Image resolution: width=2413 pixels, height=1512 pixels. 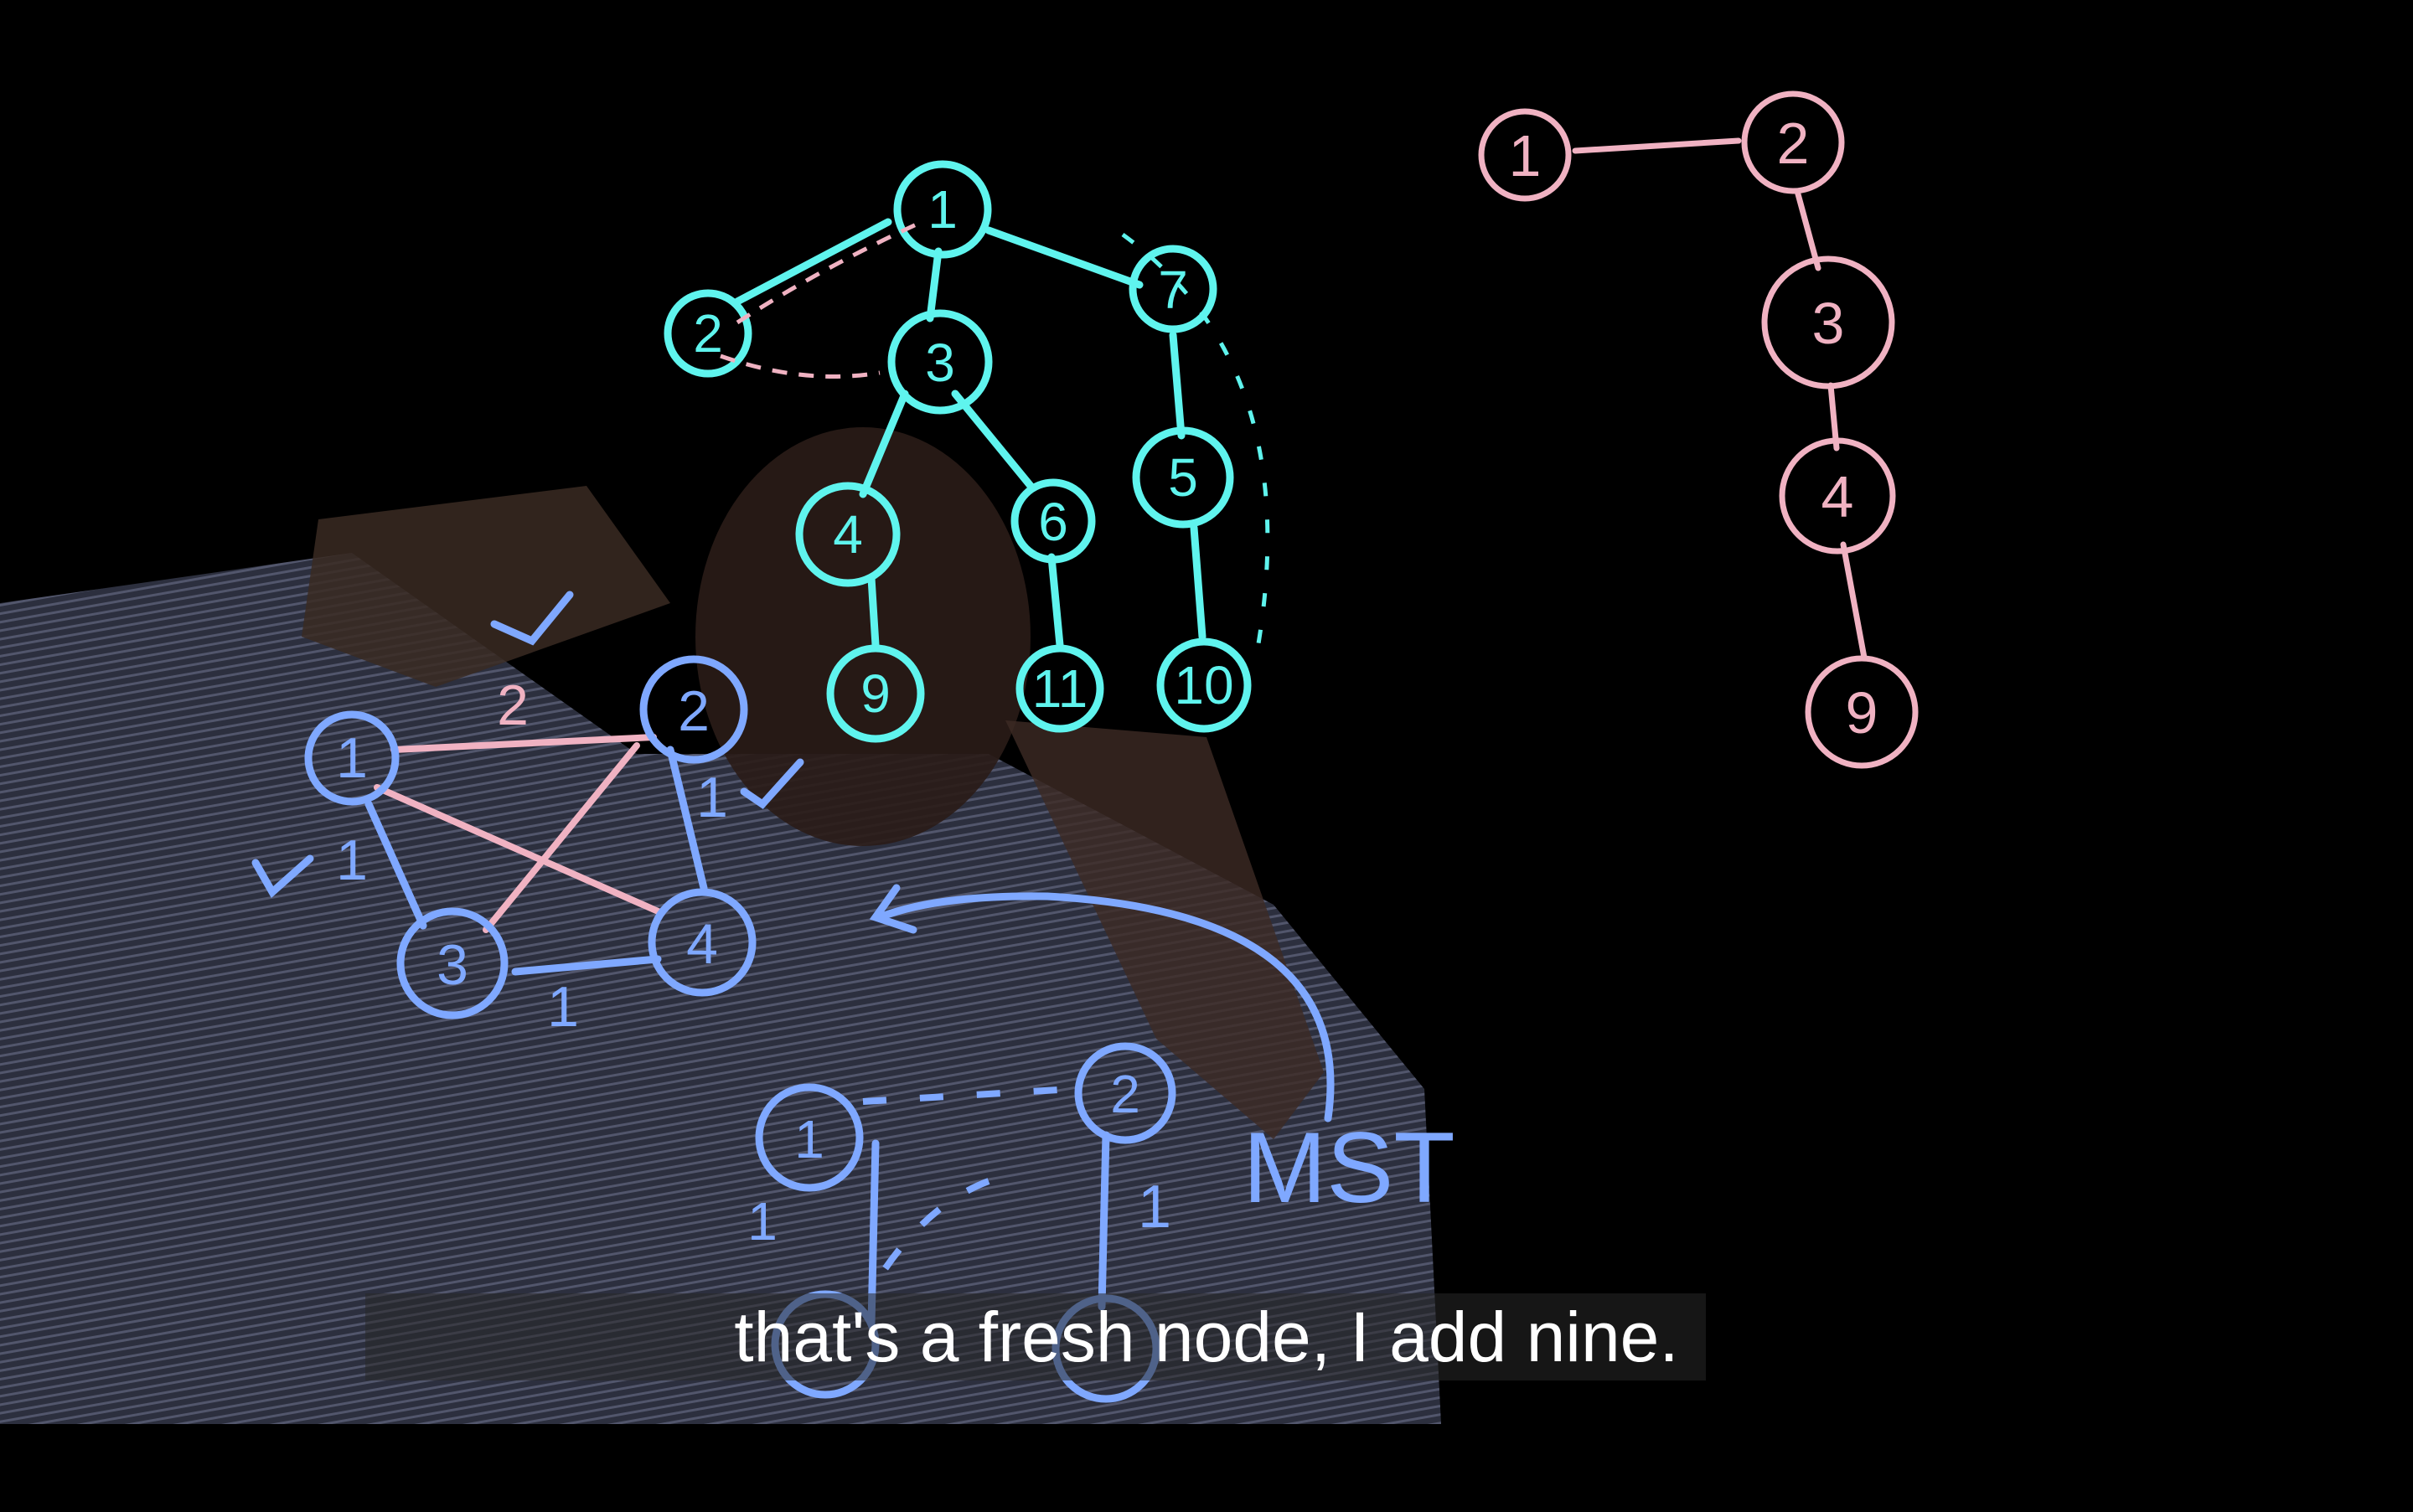 I want to click on tree-label: 5, so click(x=1183, y=477).